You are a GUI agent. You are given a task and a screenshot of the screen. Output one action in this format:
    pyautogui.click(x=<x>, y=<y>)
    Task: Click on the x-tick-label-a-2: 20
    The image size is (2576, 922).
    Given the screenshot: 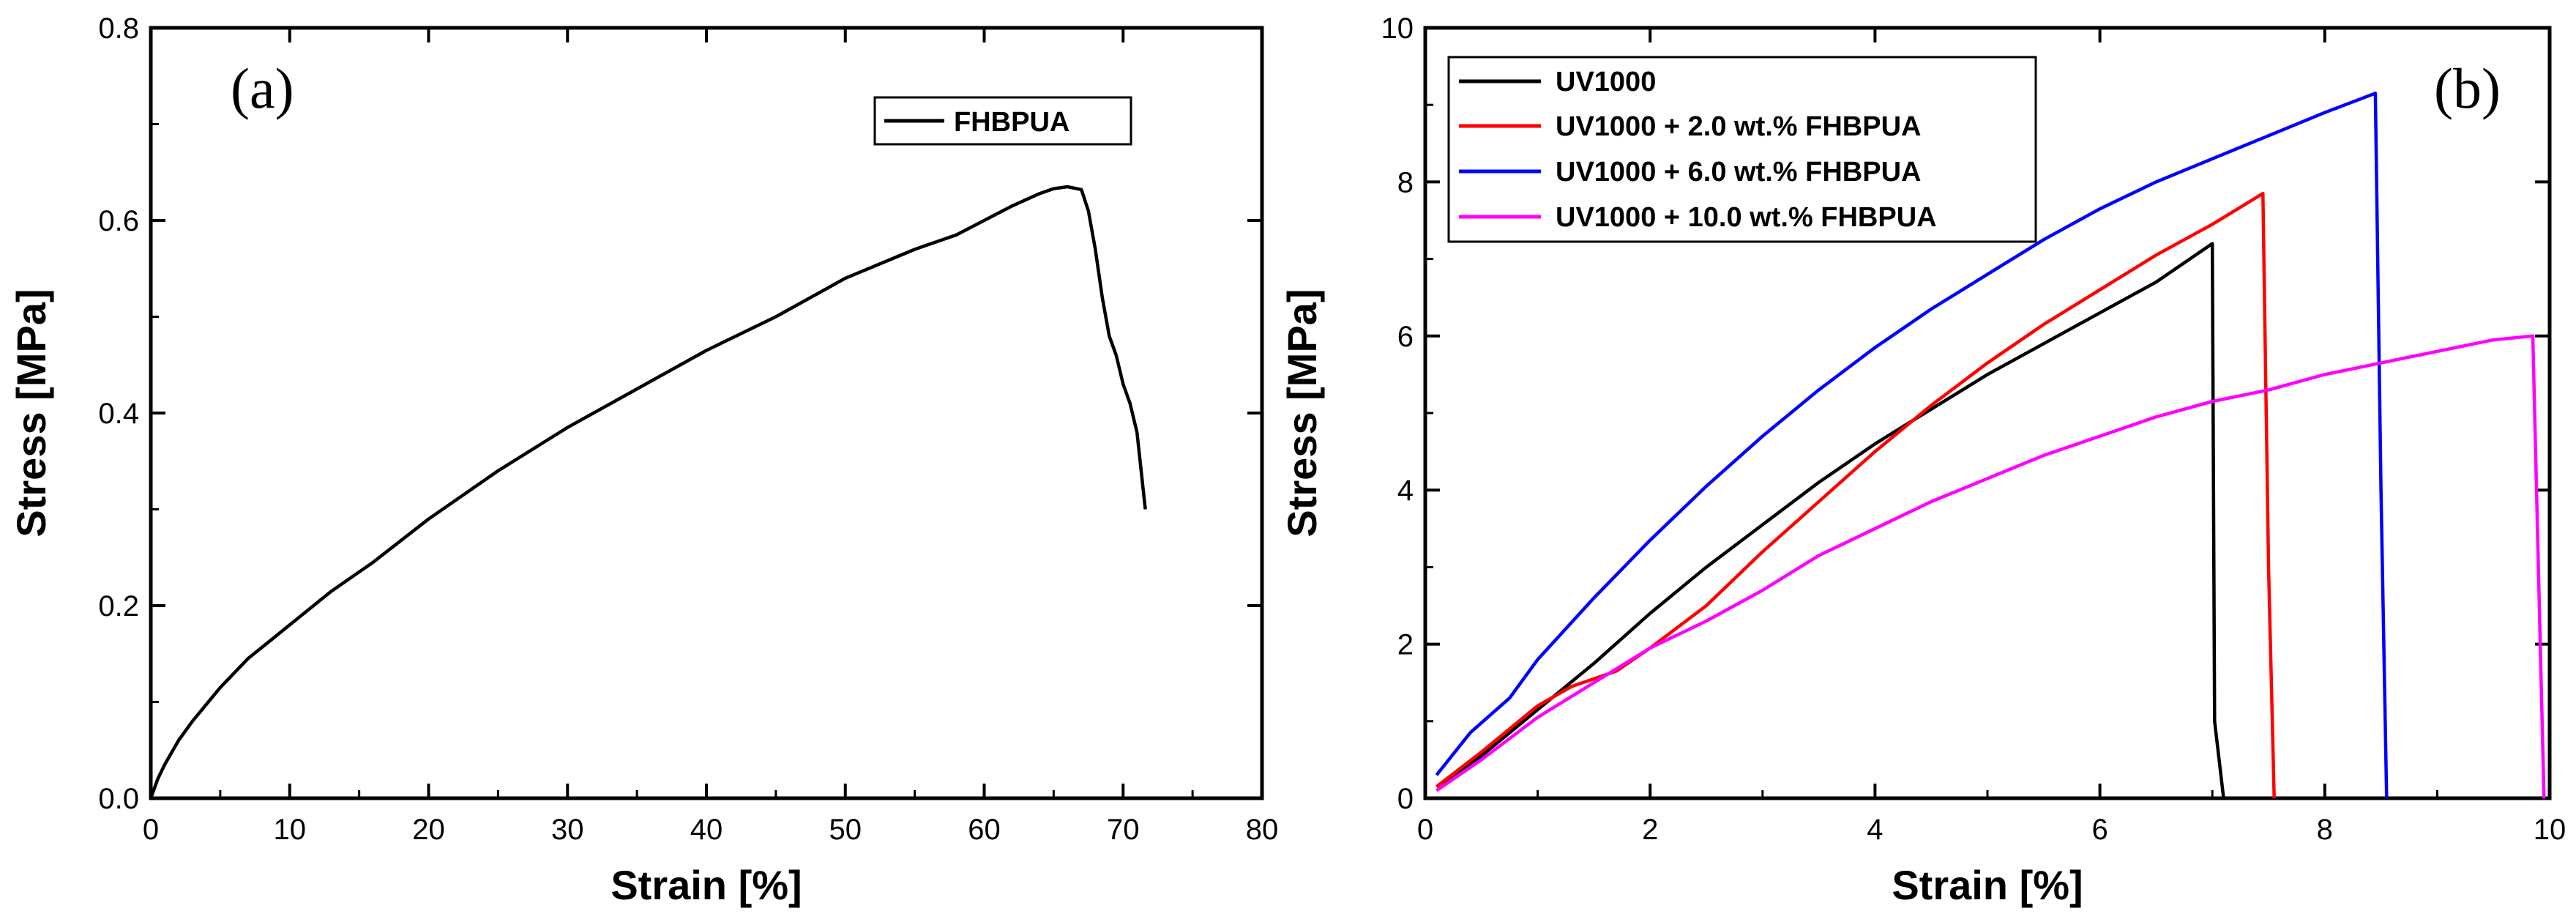 What is the action you would take?
    pyautogui.click(x=428, y=830)
    